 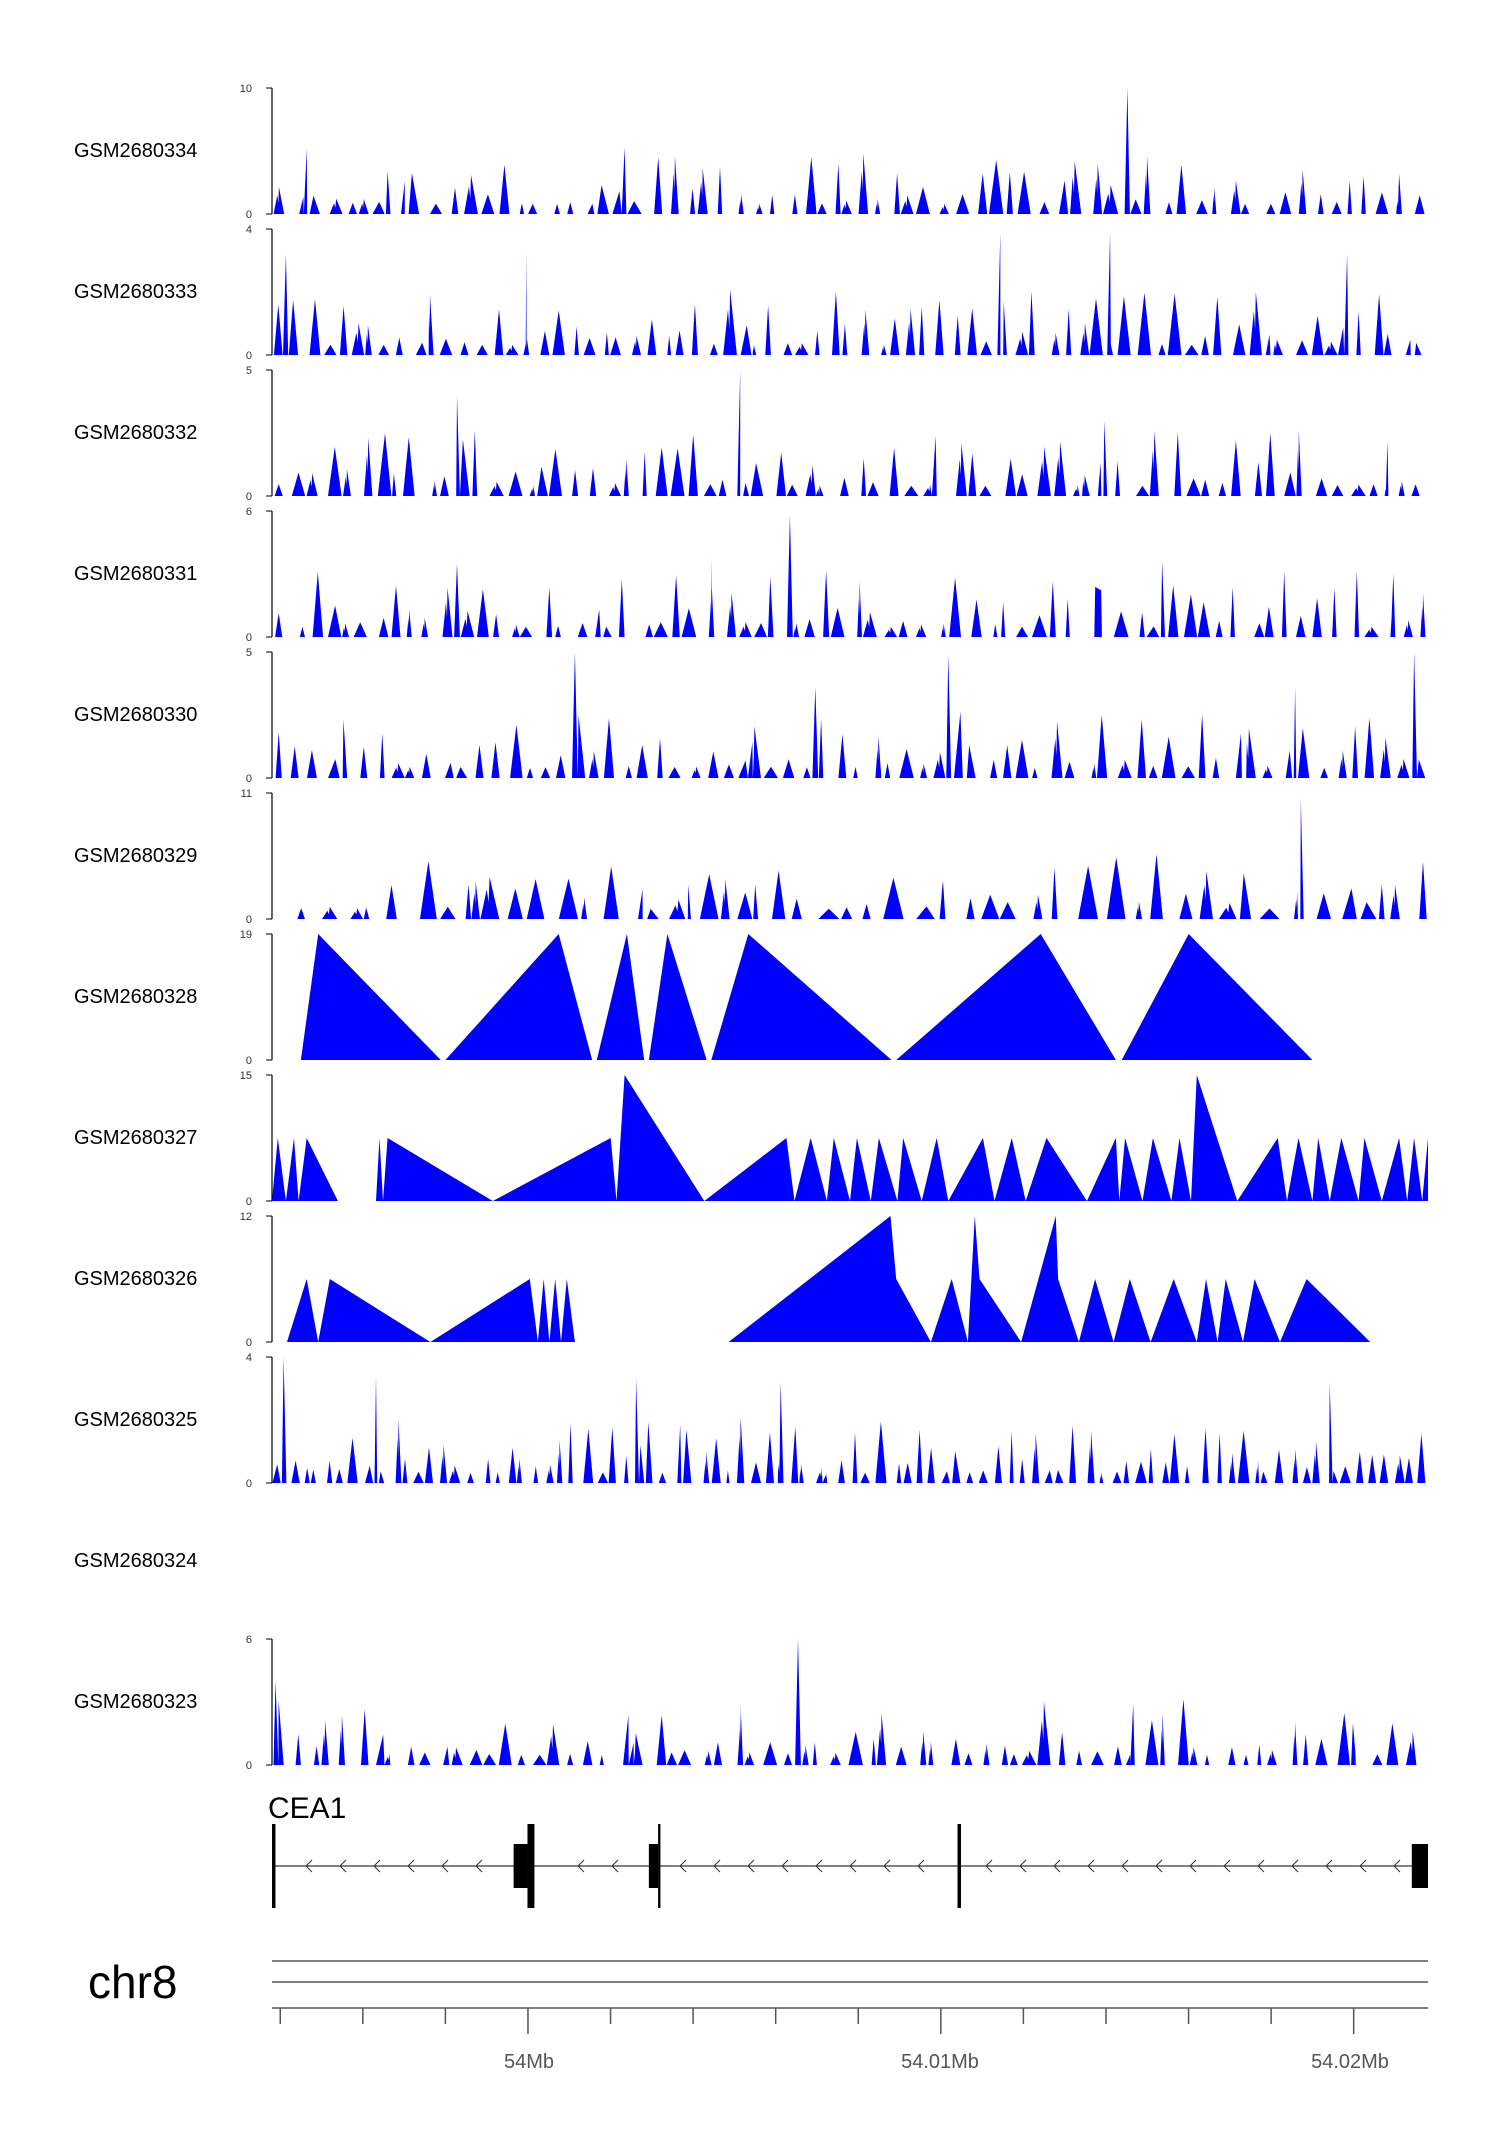 I want to click on track-label: GSM2680332, so click(x=135, y=433).